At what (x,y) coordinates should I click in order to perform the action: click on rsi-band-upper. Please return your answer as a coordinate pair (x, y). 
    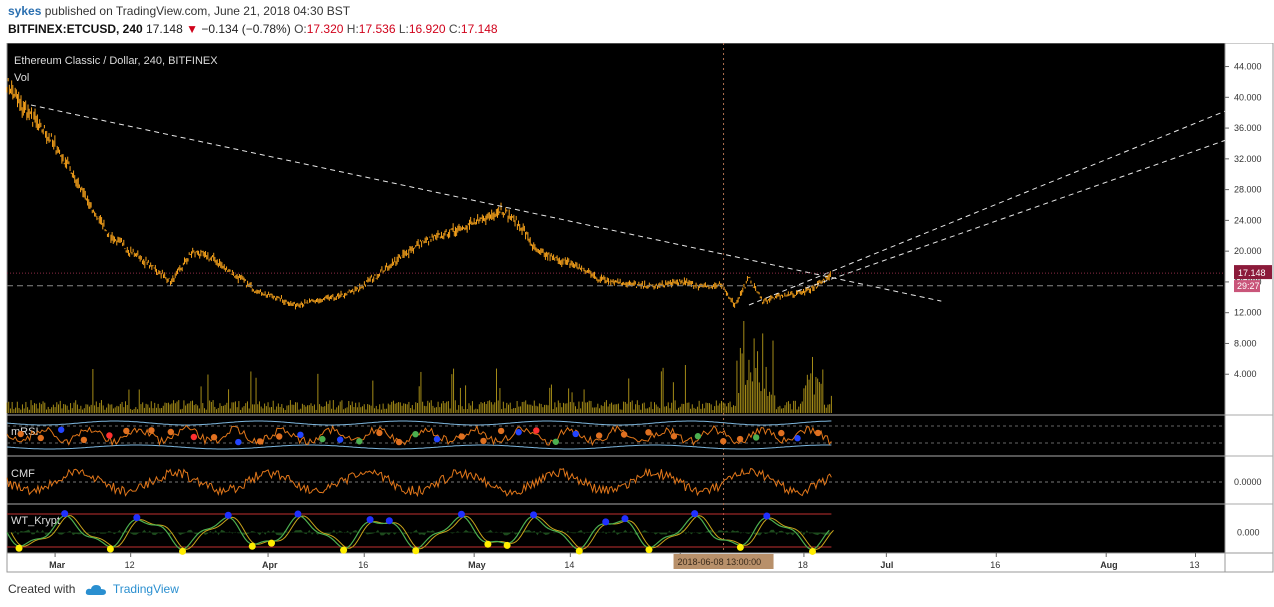
    Looking at the image, I should click on (419, 423).